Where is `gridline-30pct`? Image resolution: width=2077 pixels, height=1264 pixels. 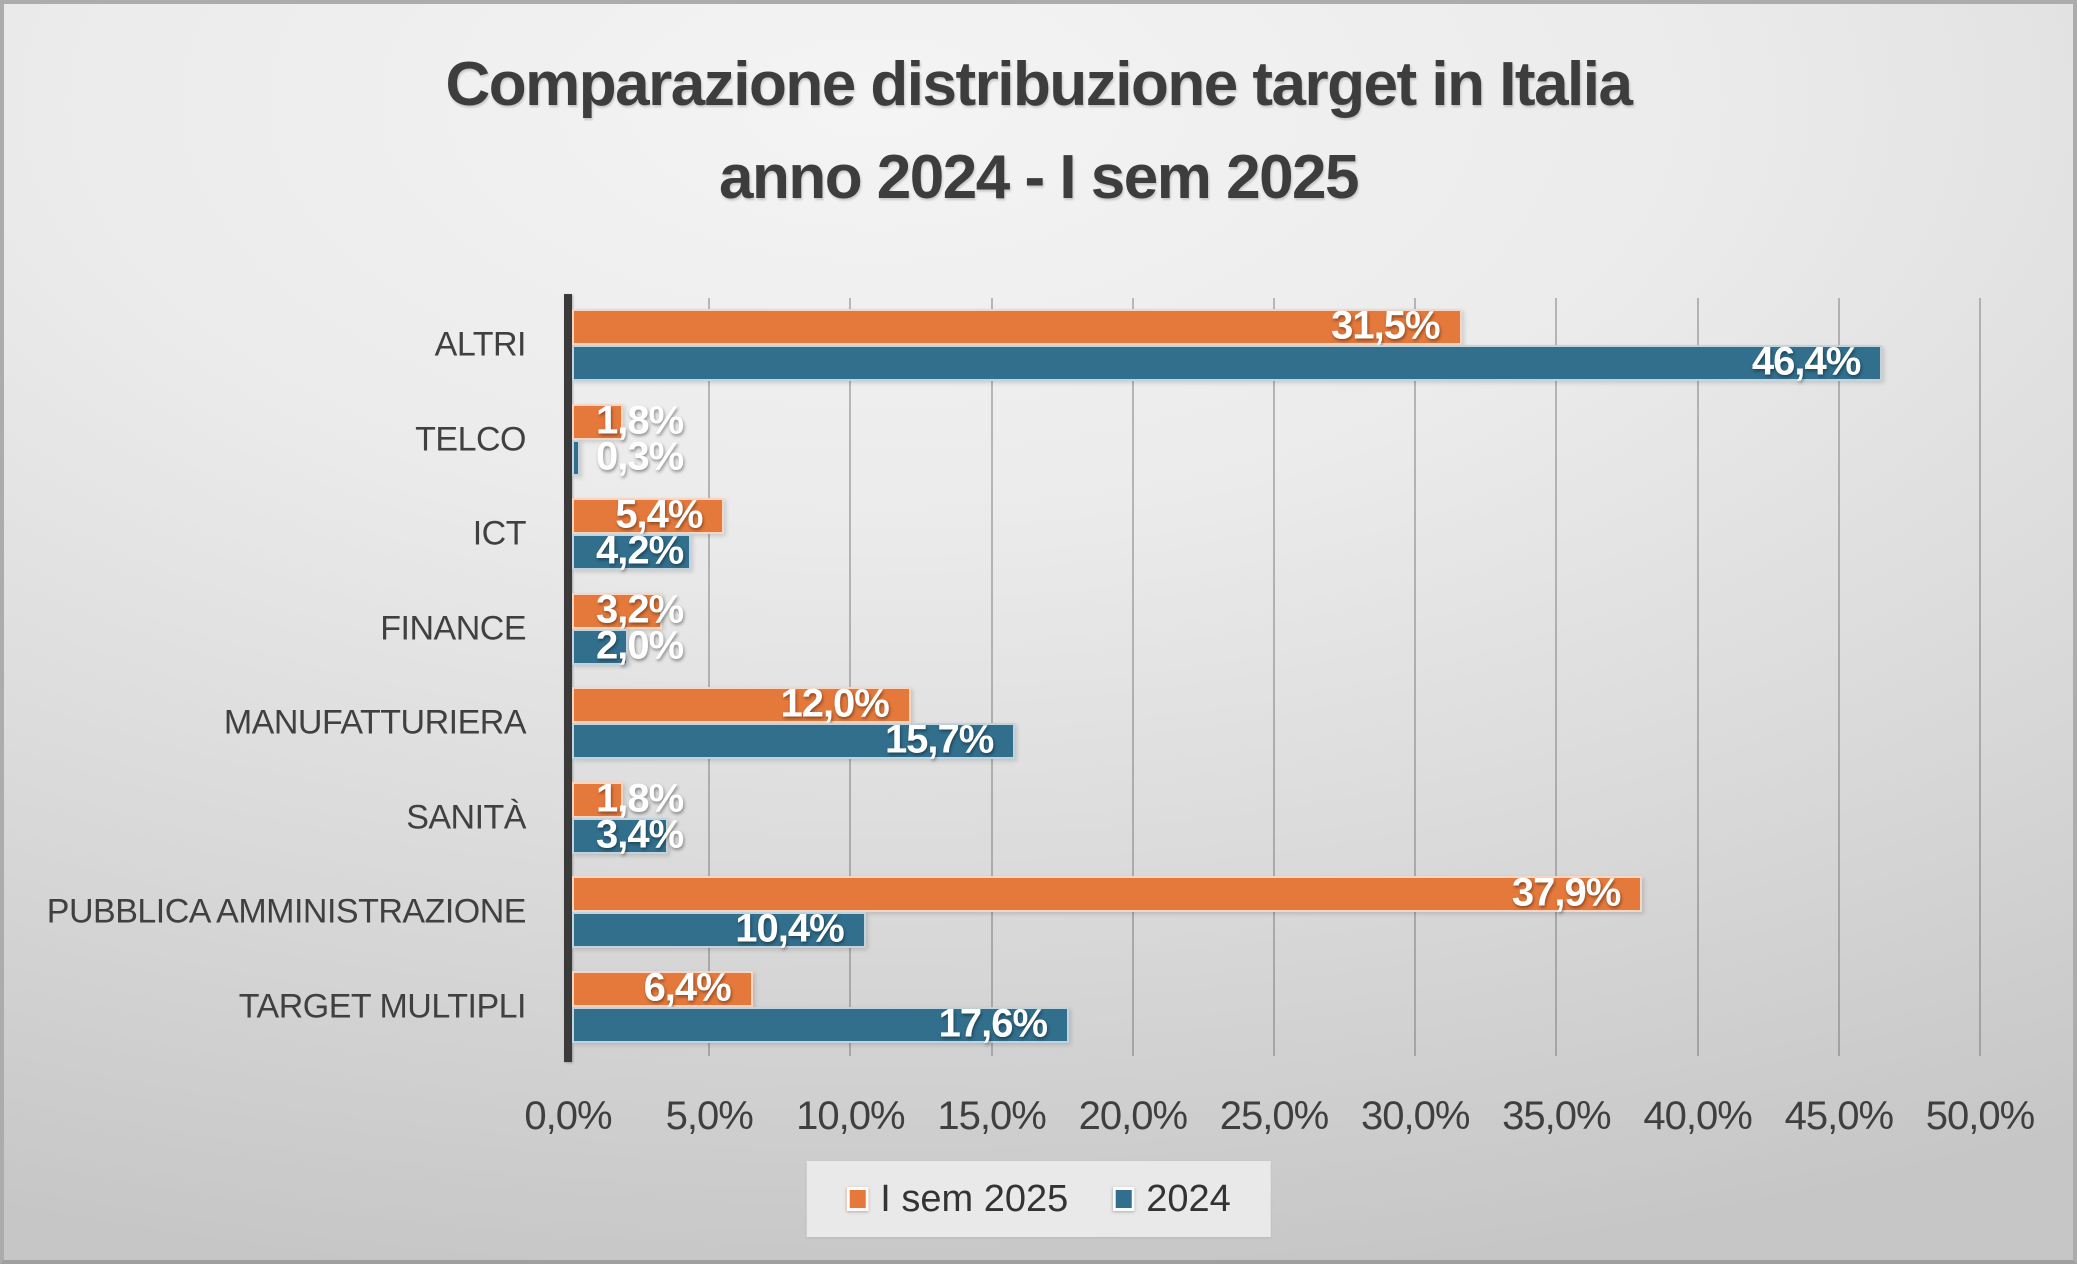
gridline-30pct is located at coordinates (1415, 677).